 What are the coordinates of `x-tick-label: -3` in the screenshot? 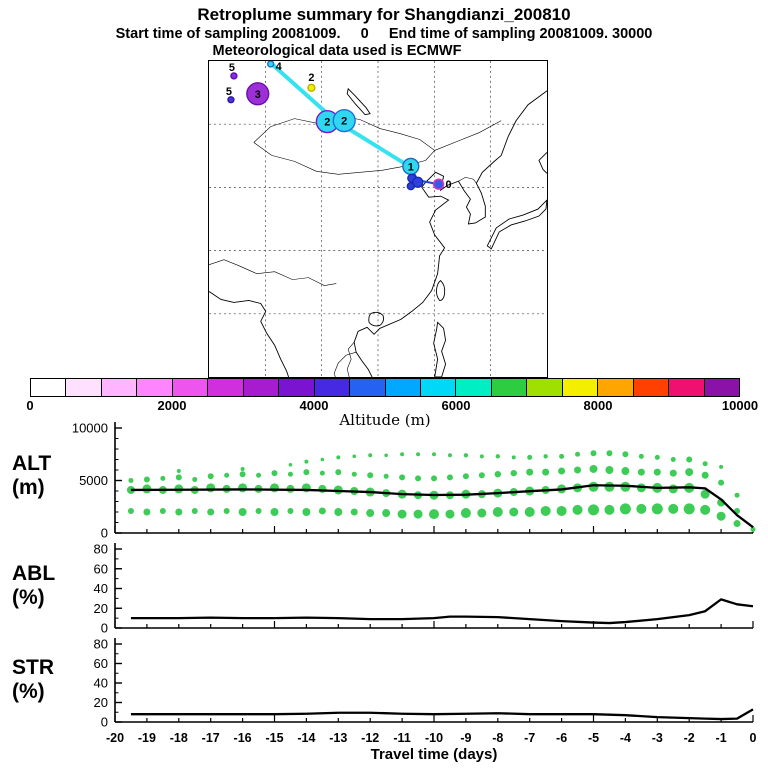 It's located at (657, 738).